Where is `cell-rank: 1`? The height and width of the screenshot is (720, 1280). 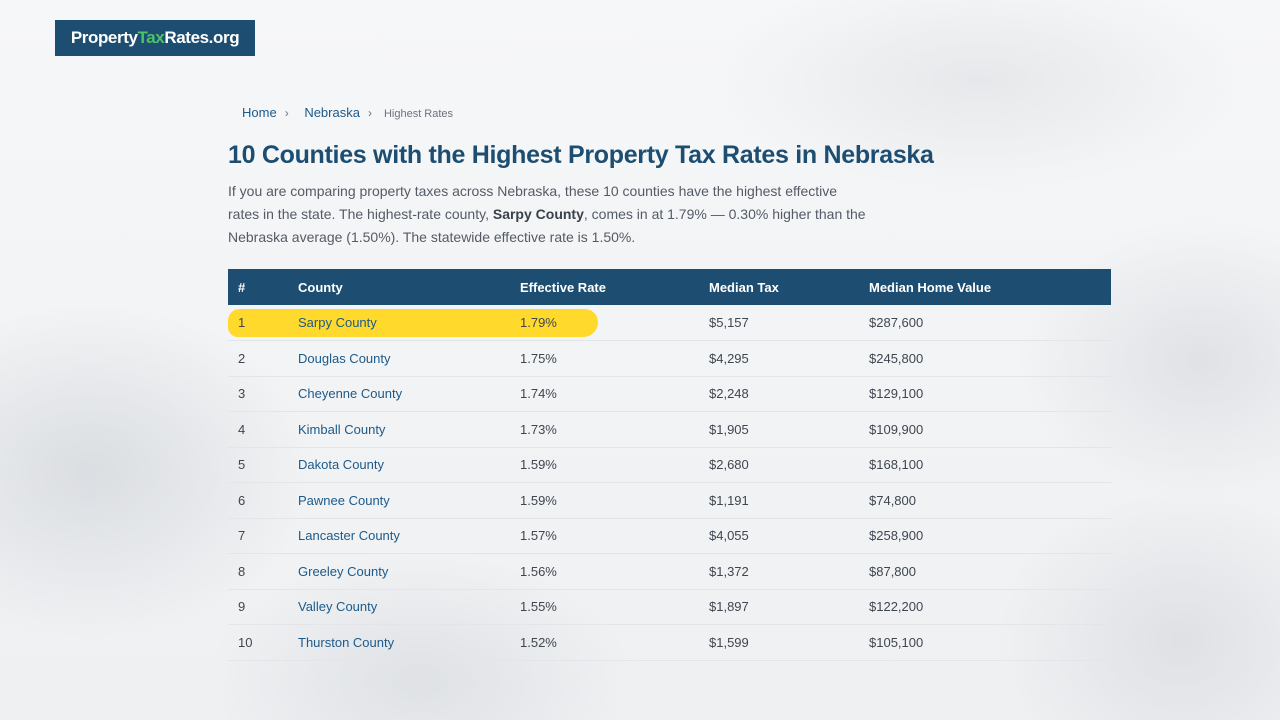 cell-rank: 1 is located at coordinates (242, 322).